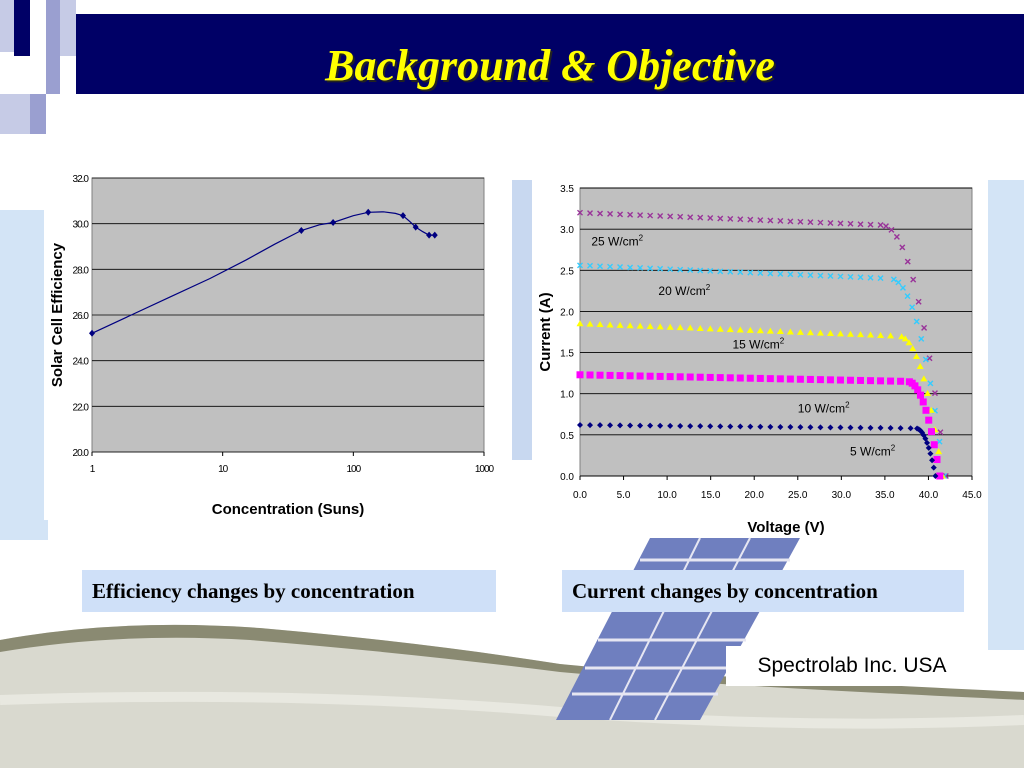  What do you see at coordinates (81, 179) in the screenshot?
I see `y-tick-label: 32.0` at bounding box center [81, 179].